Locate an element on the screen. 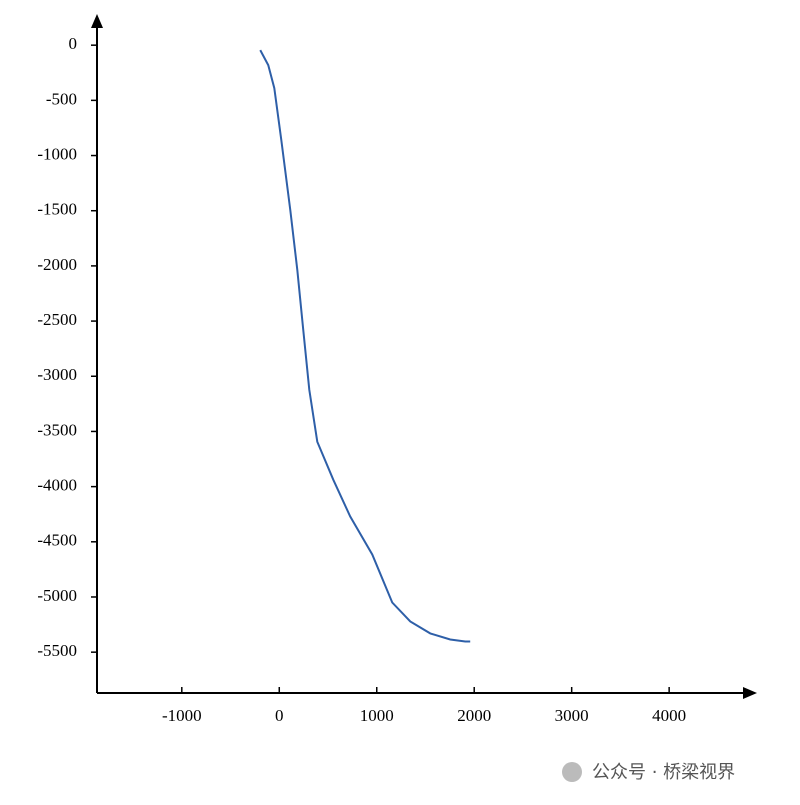 The height and width of the screenshot is (805, 800). x-tick-label: 0 is located at coordinates (279, 715).